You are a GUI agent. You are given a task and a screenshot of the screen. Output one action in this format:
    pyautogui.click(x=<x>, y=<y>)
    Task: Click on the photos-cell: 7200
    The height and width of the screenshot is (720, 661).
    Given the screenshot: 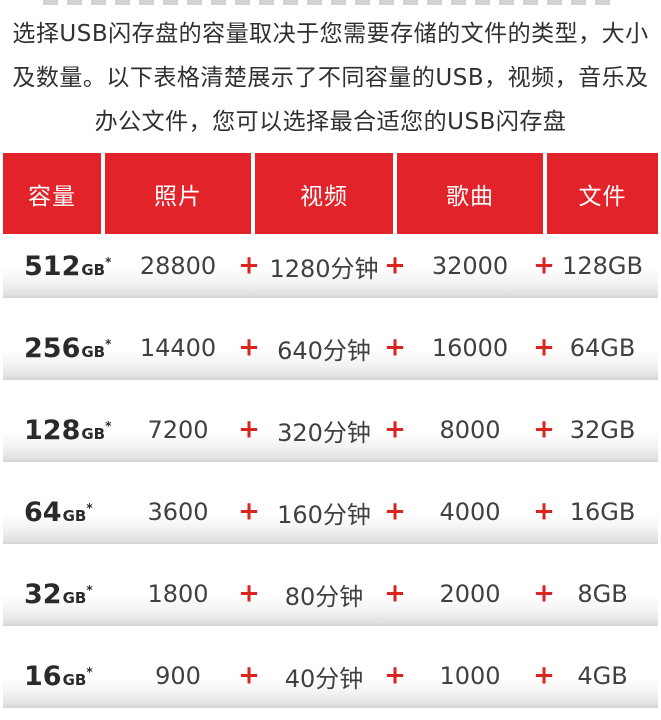 What is the action you would take?
    pyautogui.click(x=178, y=430)
    